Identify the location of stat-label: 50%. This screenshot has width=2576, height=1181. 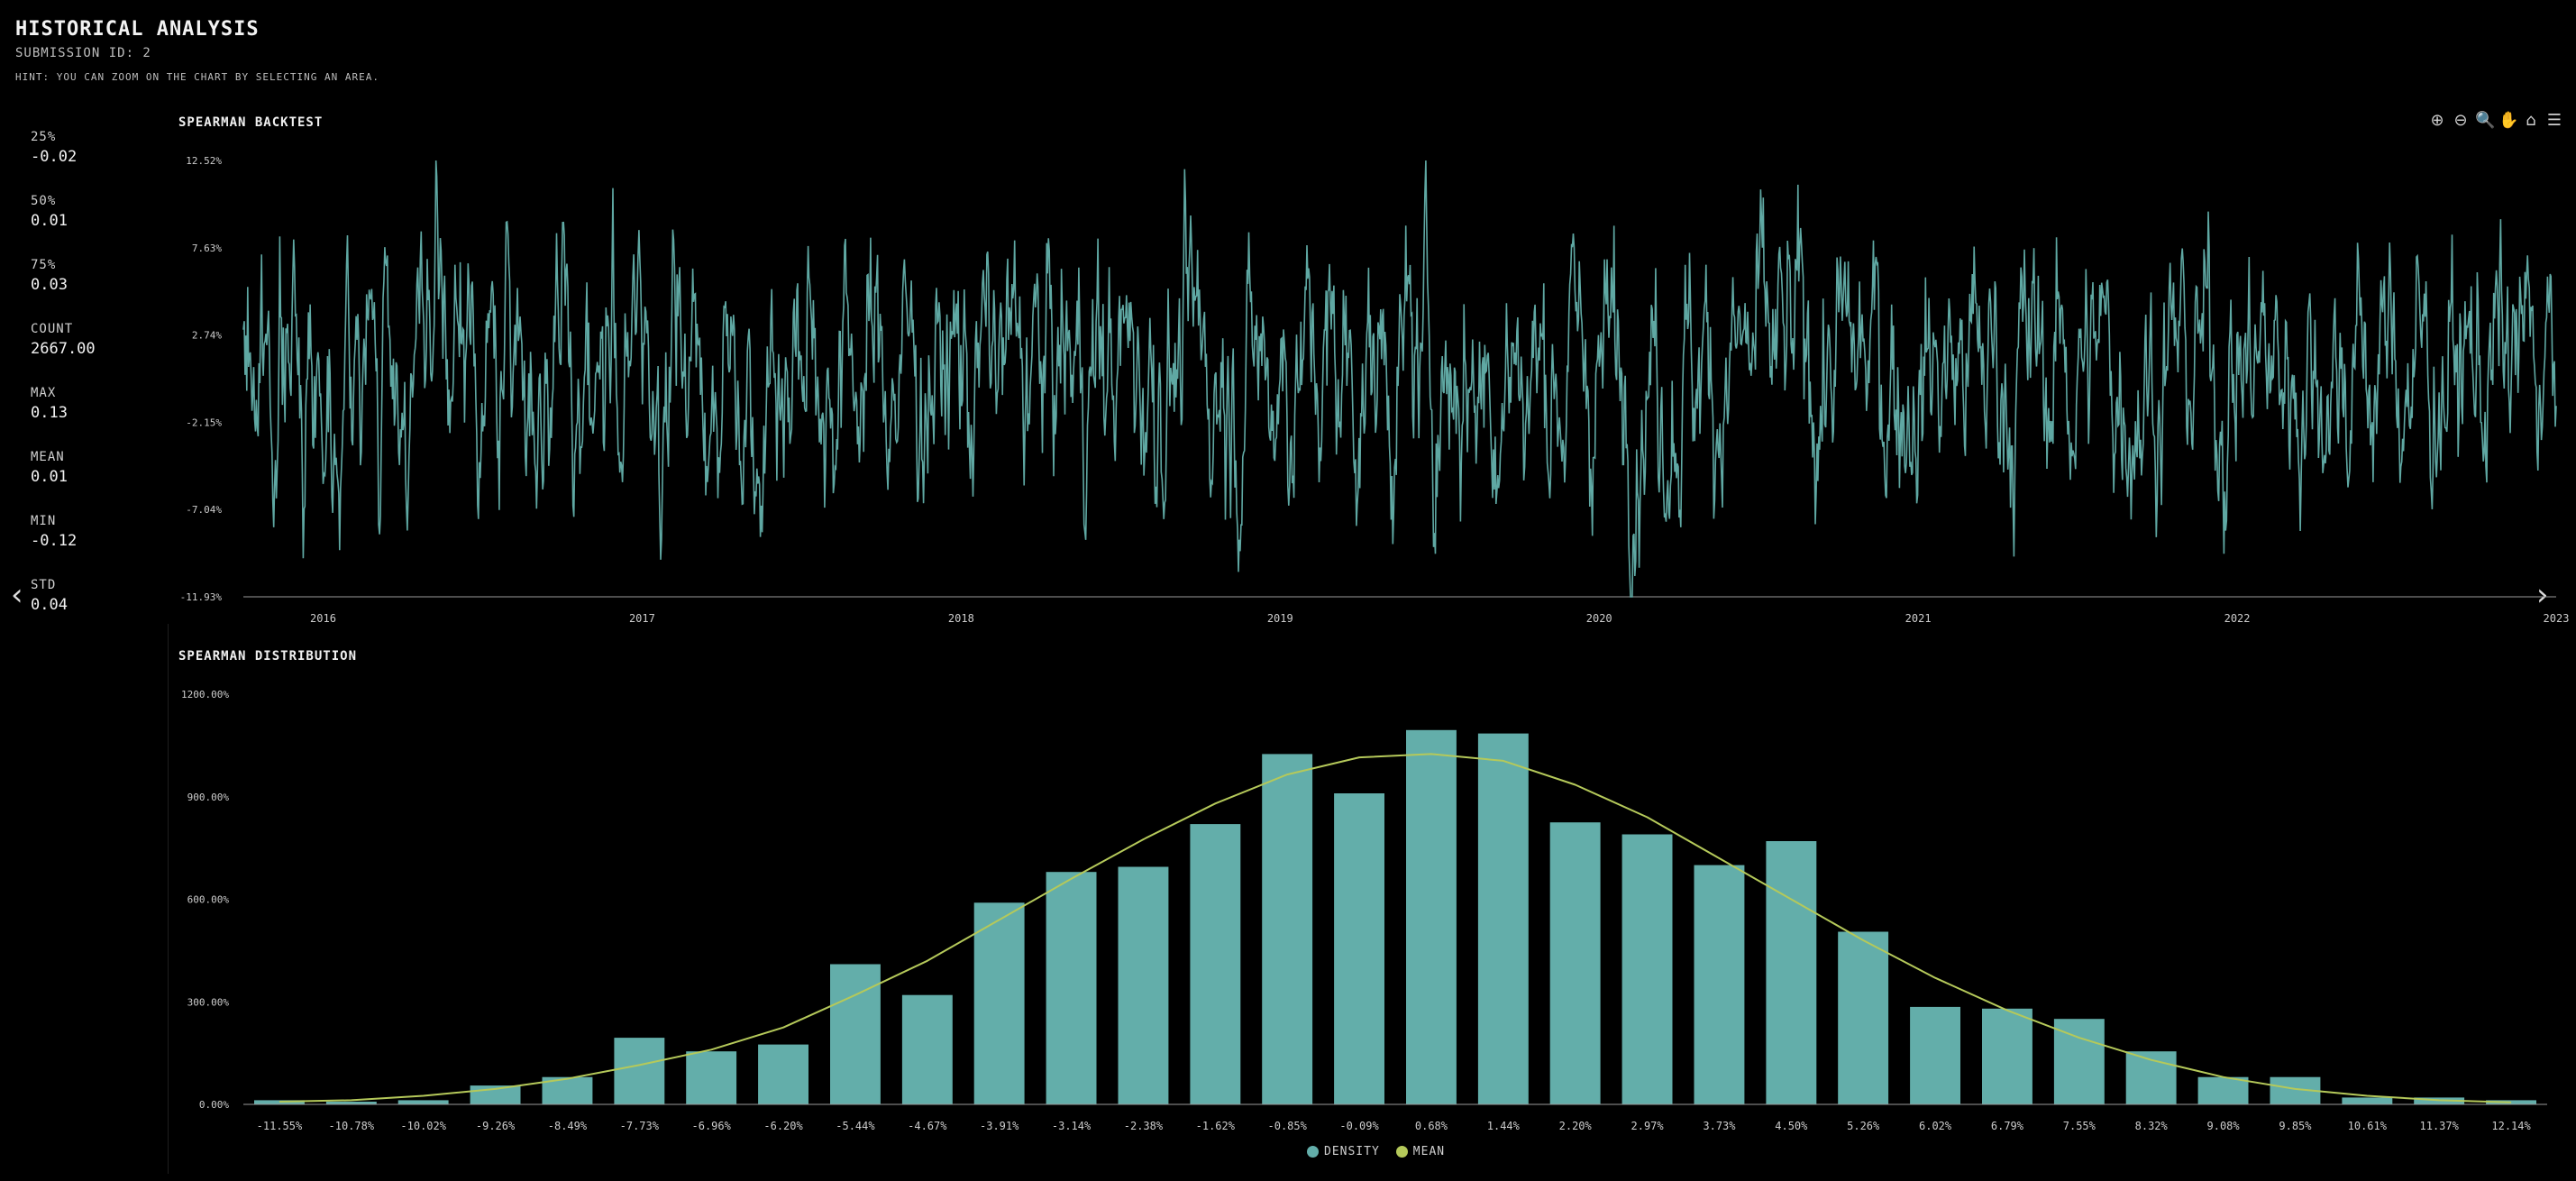
(44, 201).